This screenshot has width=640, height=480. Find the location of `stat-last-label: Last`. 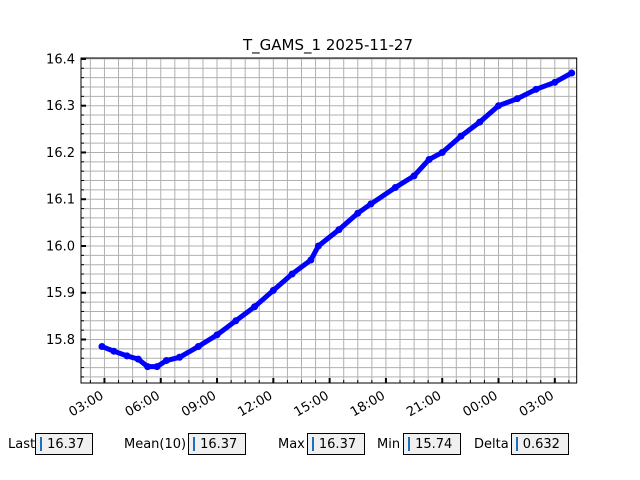

stat-last-label: Last is located at coordinates (22, 444).